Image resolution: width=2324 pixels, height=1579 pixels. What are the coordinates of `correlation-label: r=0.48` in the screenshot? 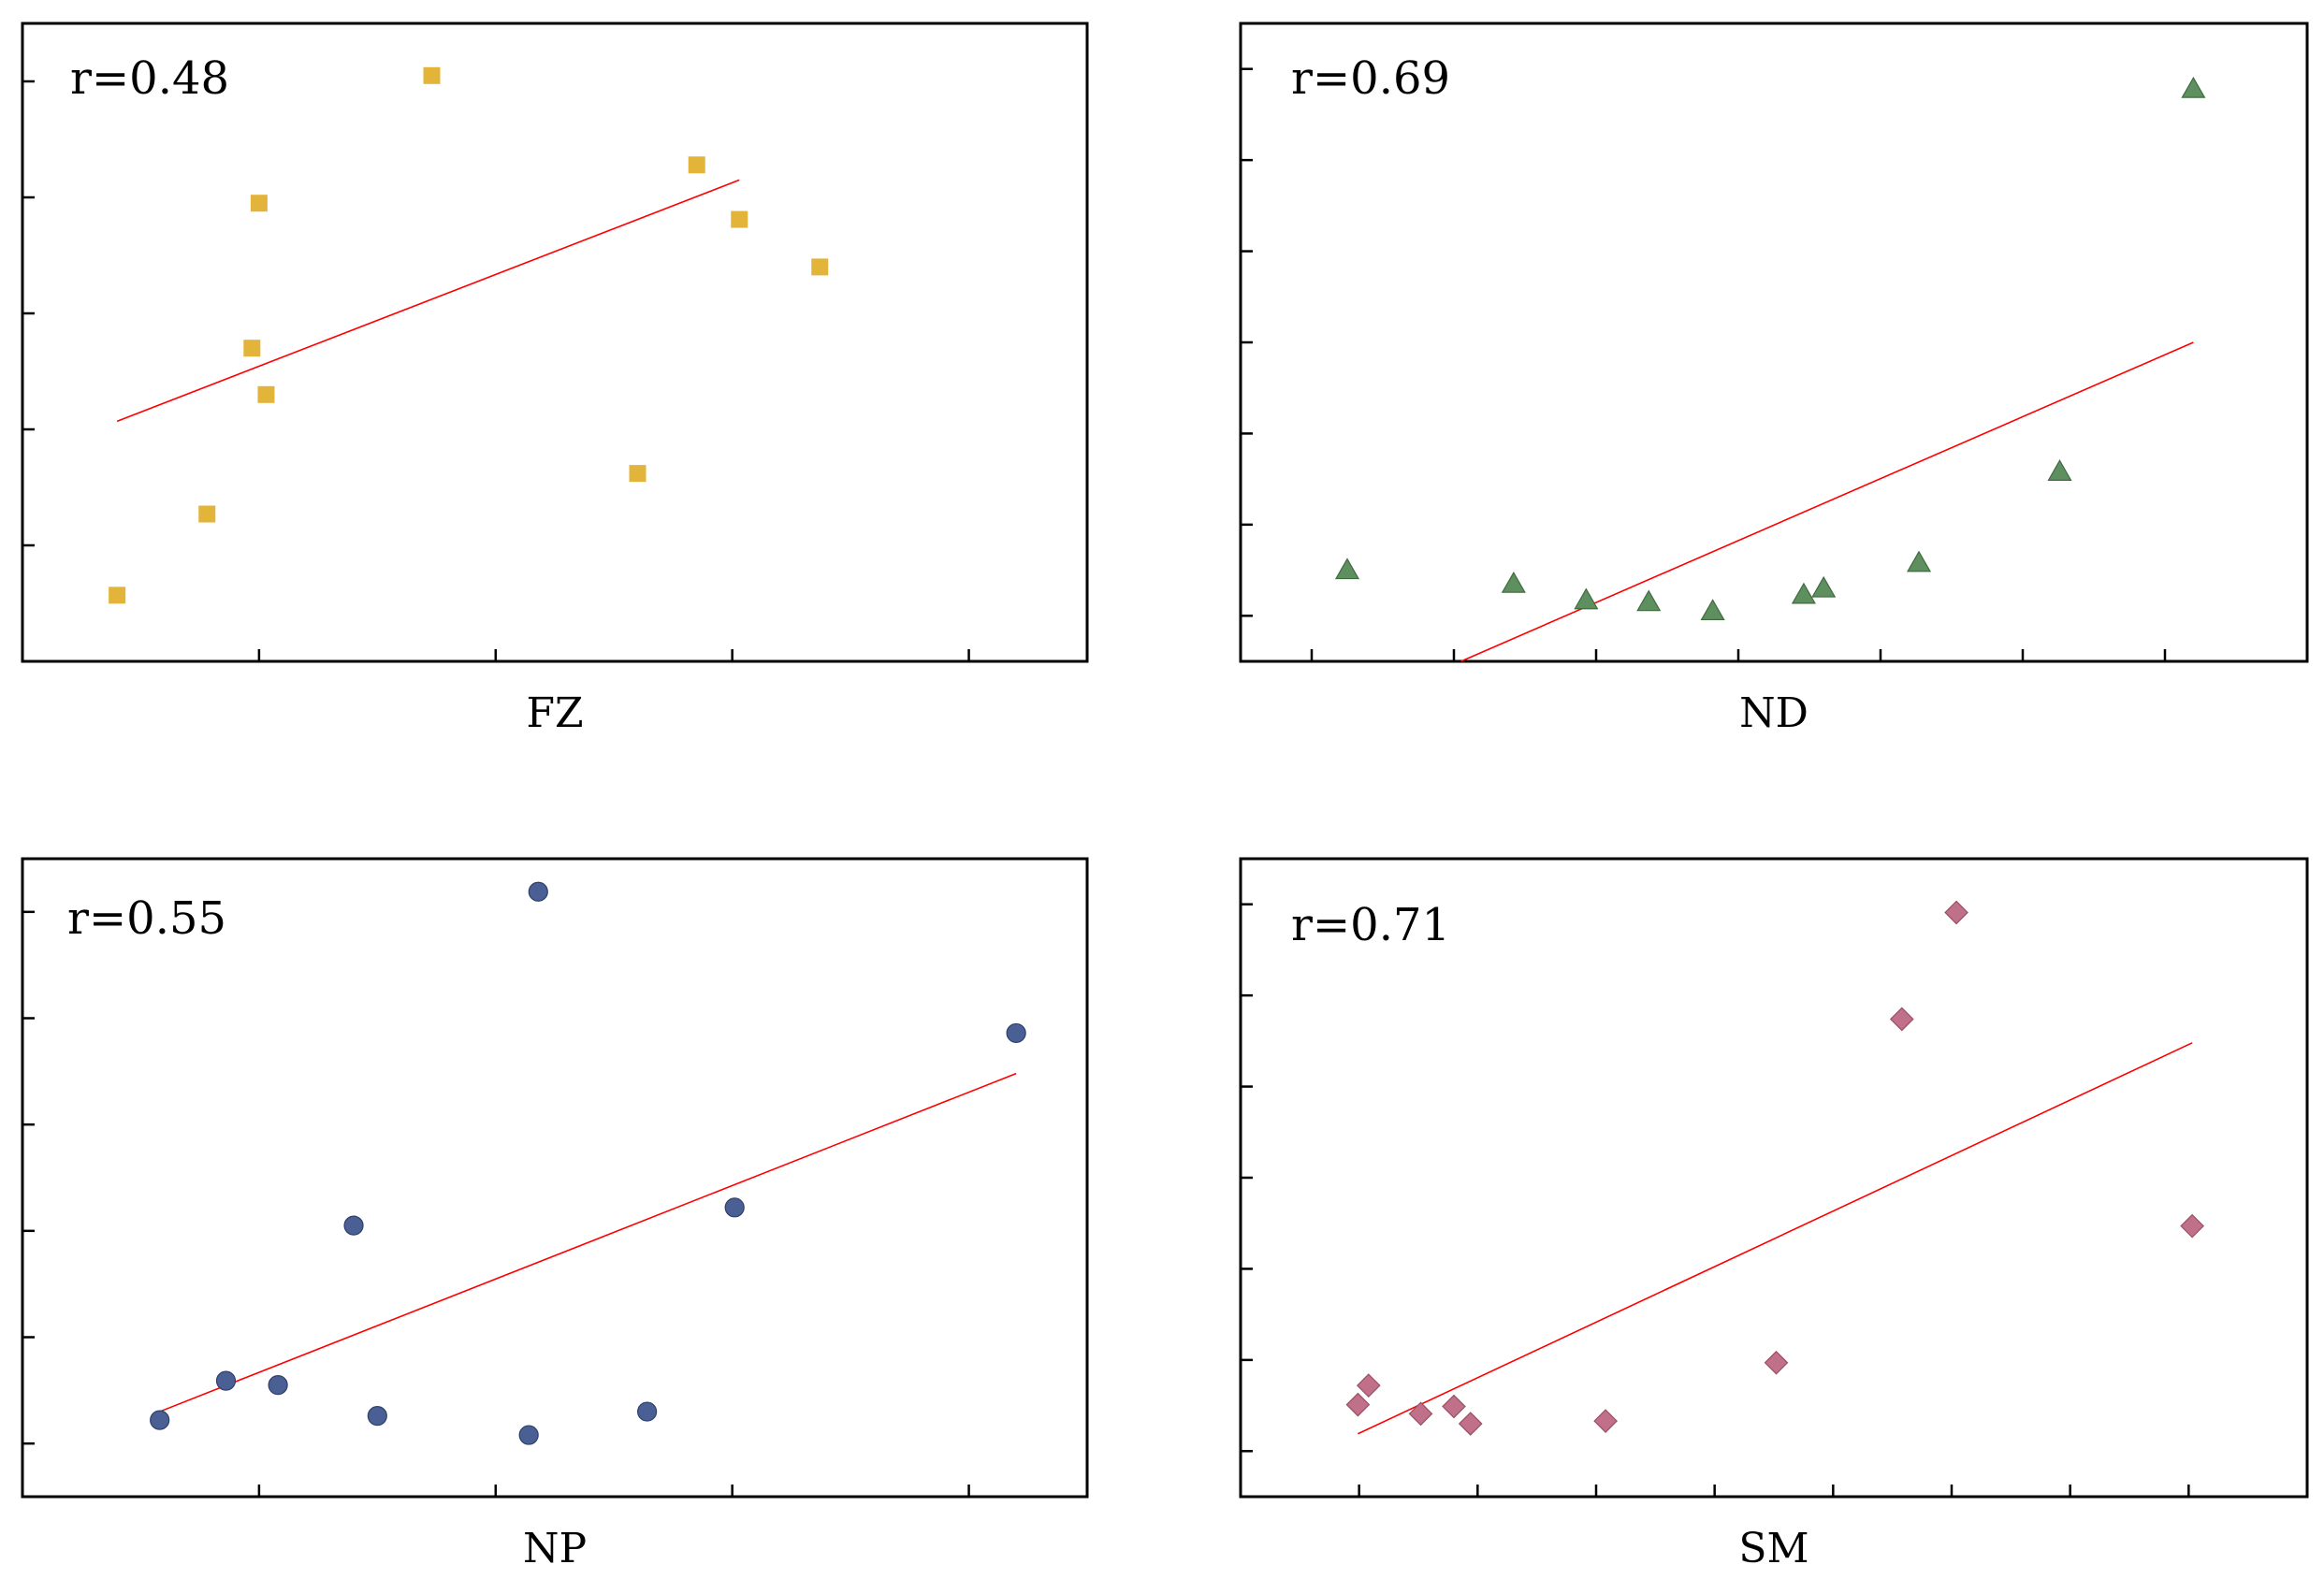 It's located at (150, 79).